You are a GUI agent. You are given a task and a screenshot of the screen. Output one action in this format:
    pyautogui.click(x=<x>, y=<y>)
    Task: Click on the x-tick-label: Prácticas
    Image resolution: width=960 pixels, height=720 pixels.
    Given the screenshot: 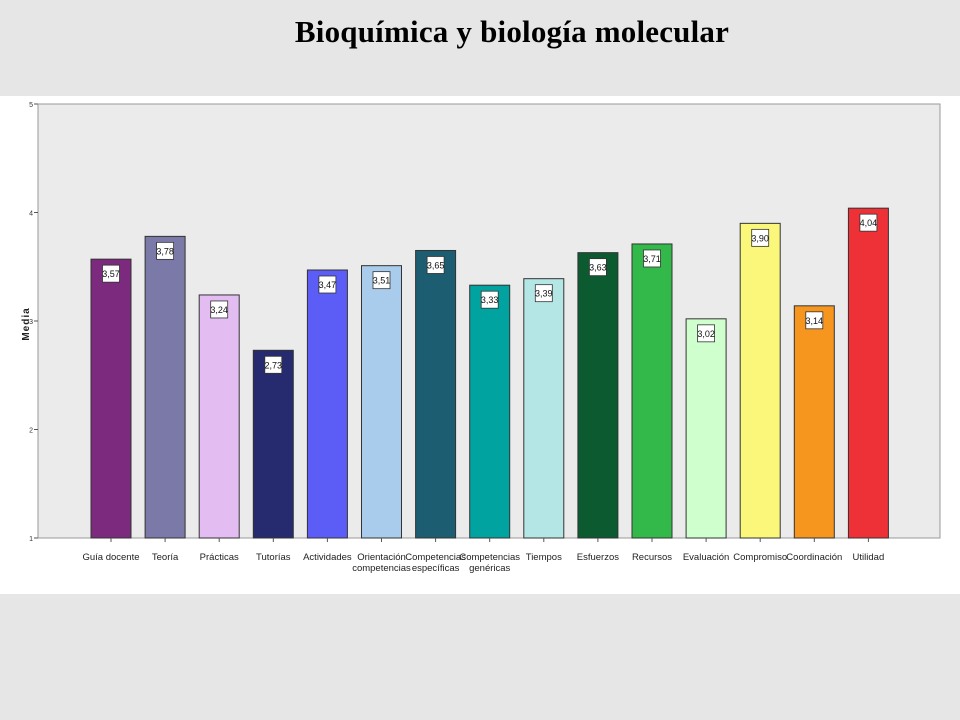 What is the action you would take?
    pyautogui.click(x=219, y=557)
    